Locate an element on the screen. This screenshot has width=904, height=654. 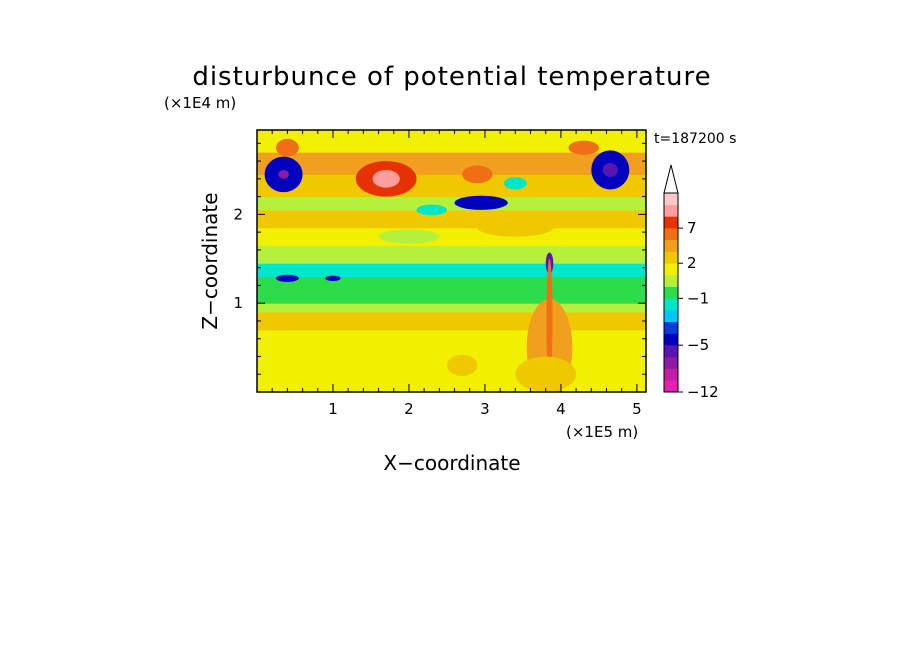
y-tick-label: 2 is located at coordinates (238, 214).